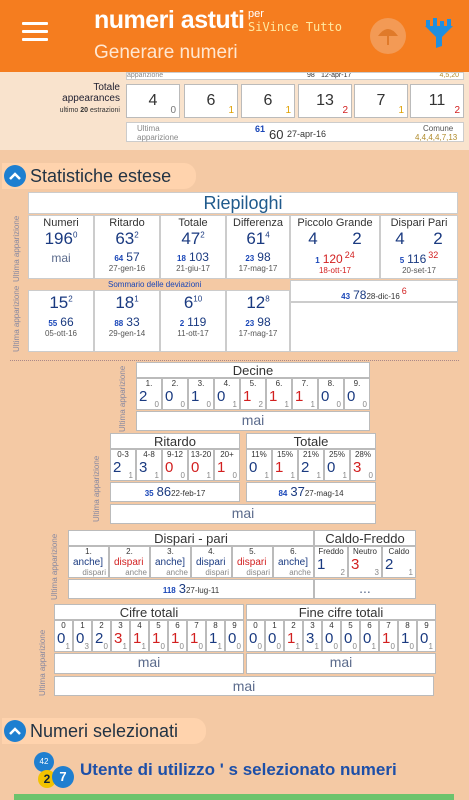 The image size is (469, 800). I want to click on riep-value: 1960, so click(61, 239).